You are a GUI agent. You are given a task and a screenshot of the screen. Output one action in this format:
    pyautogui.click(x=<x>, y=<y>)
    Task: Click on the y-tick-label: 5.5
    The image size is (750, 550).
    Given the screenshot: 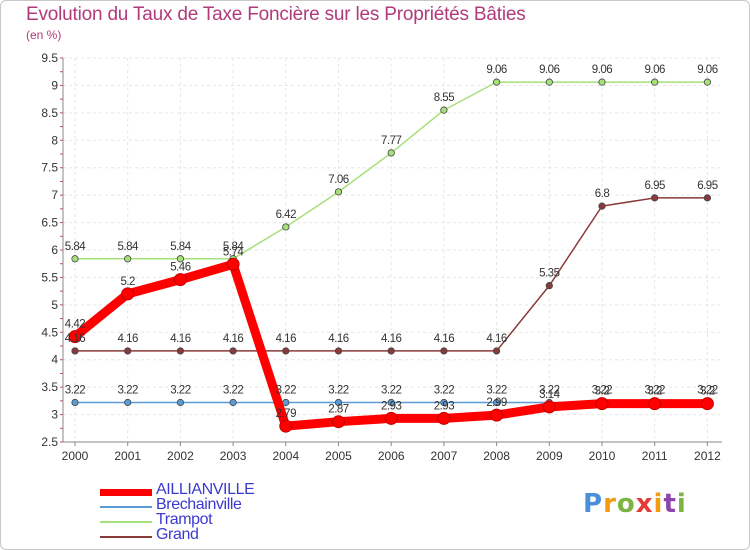 What is the action you would take?
    pyautogui.click(x=49, y=277)
    